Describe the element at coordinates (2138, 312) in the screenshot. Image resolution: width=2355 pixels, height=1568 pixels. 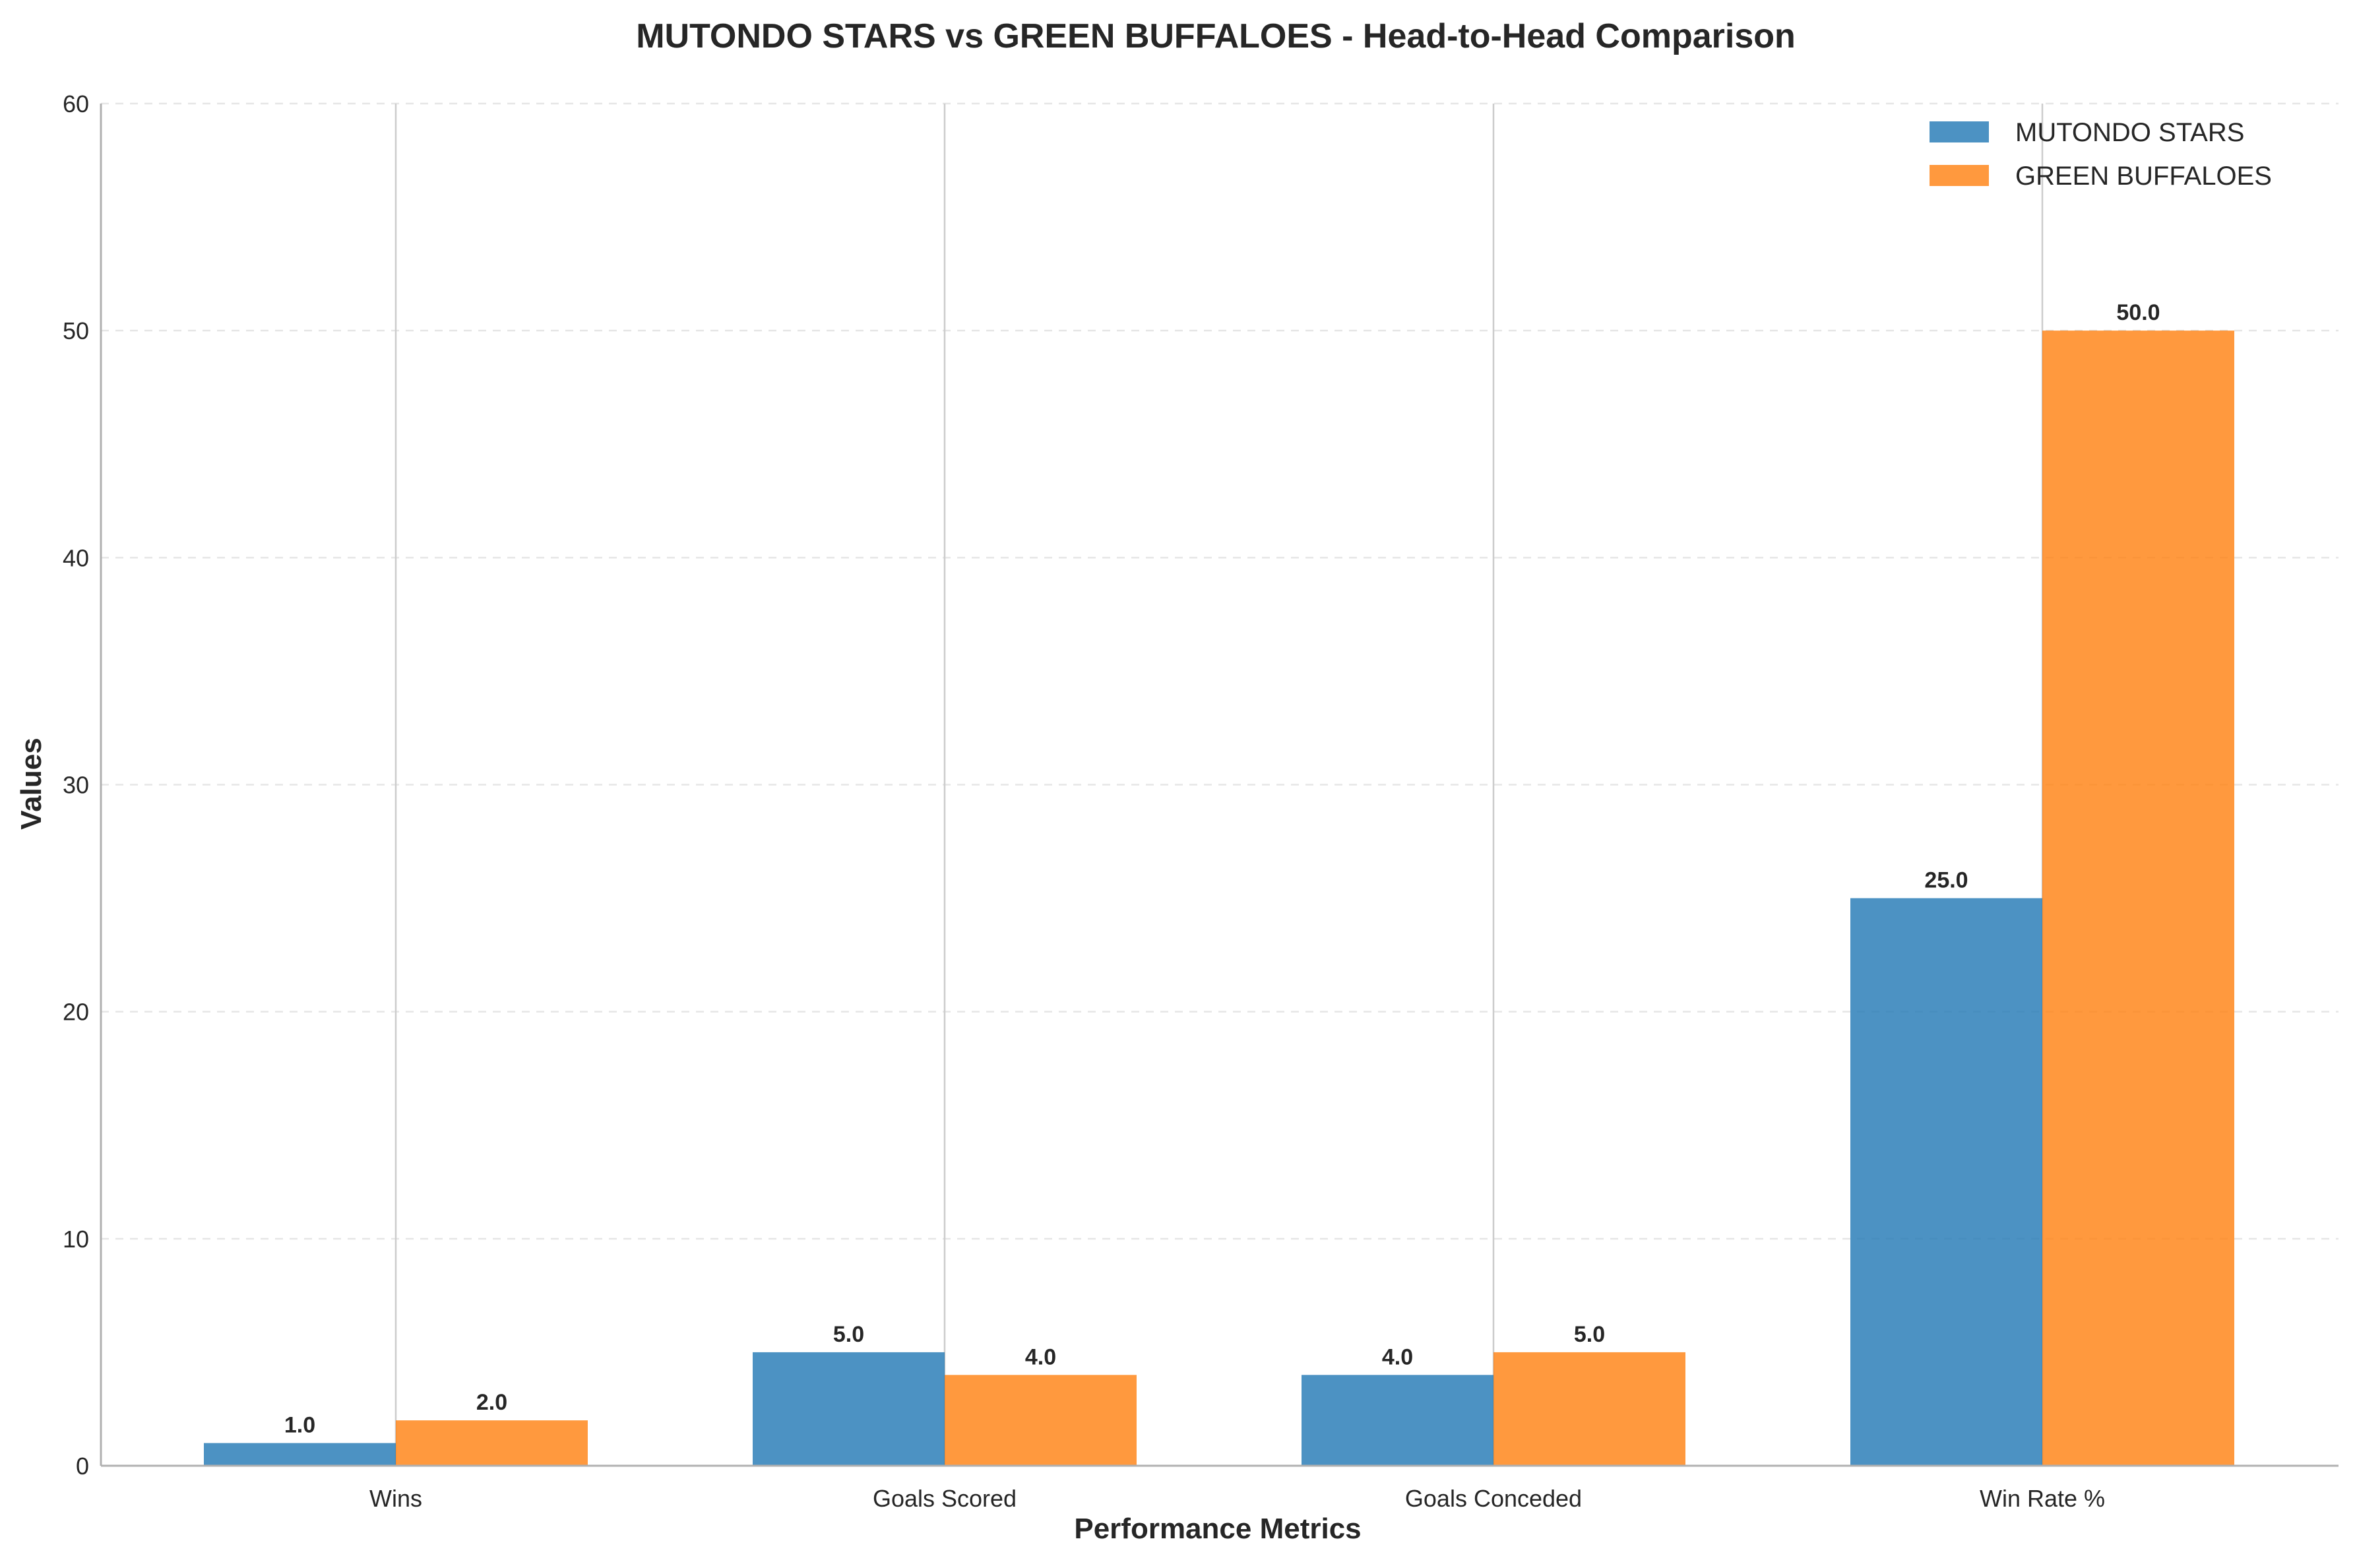
I see `data-label: 50.0` at that location.